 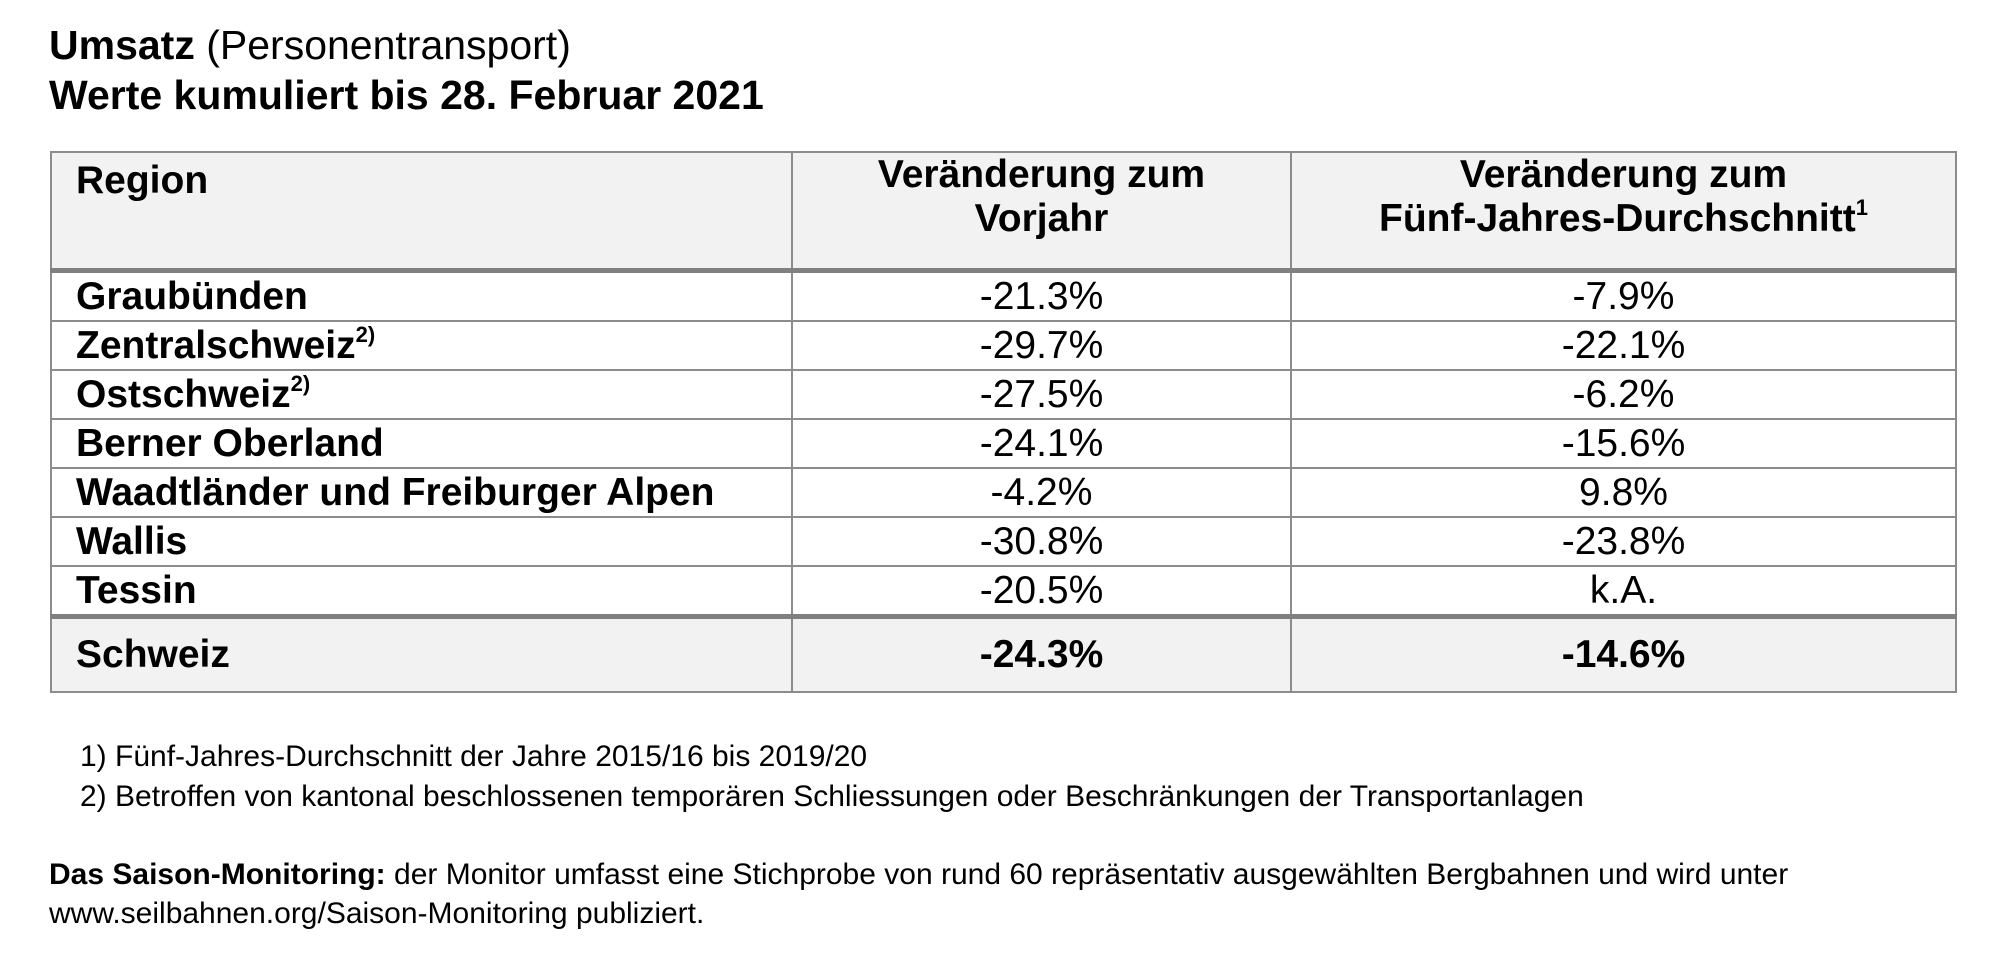 I want to click on value-cell: -4.2%, so click(x=1041, y=492).